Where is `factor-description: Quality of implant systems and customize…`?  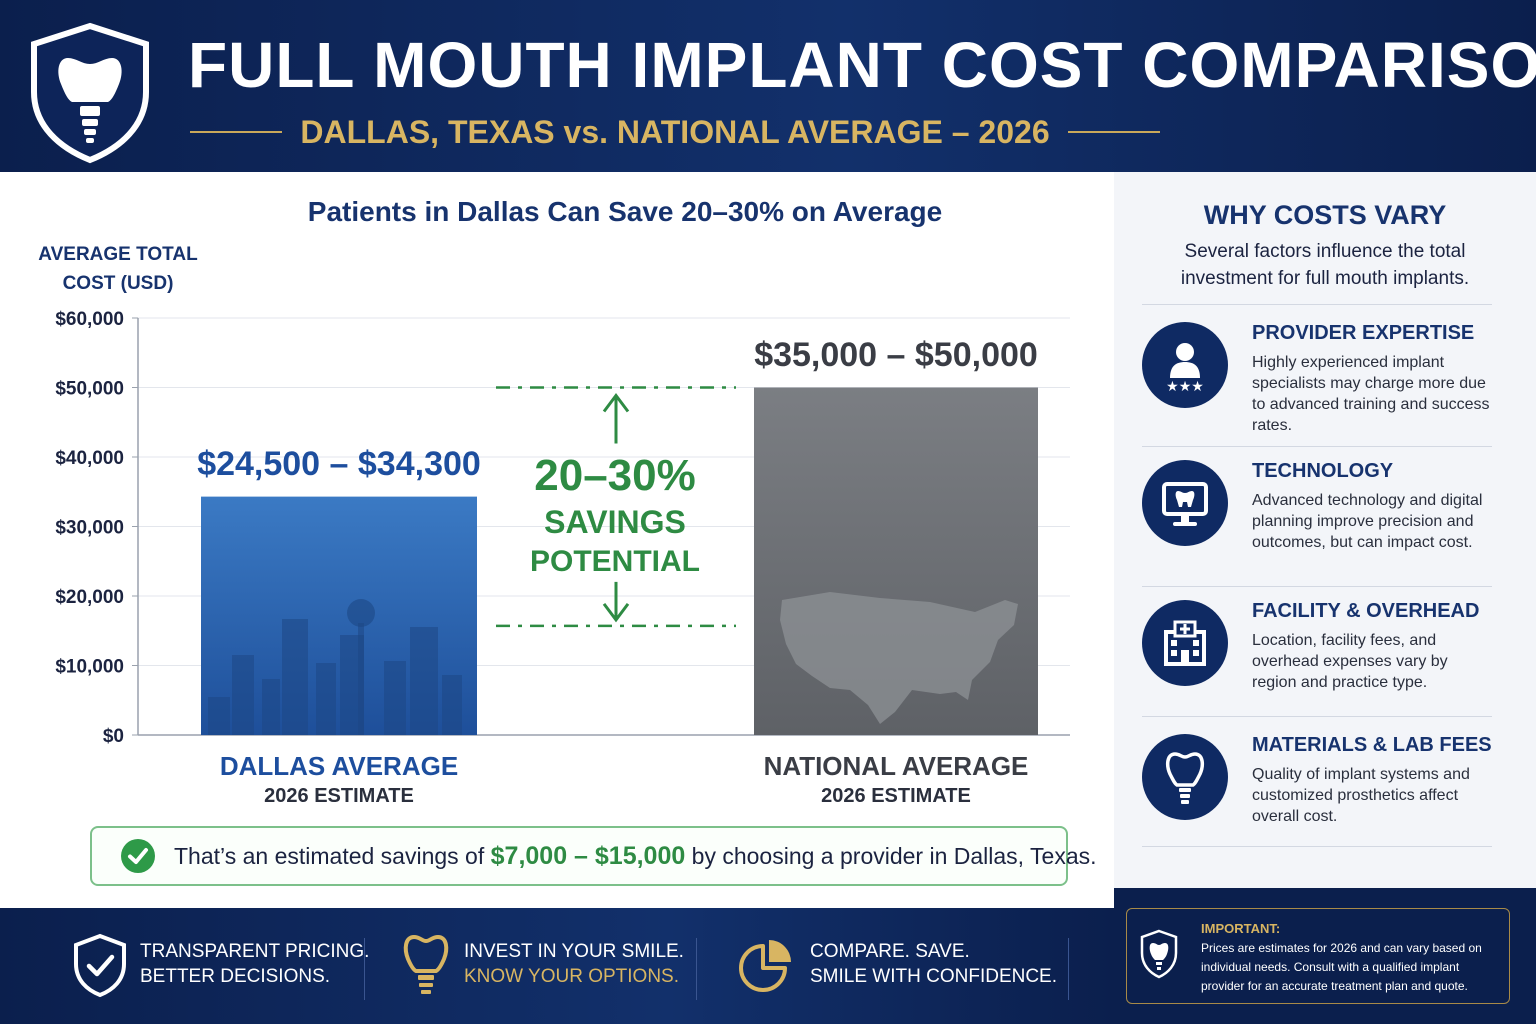 factor-description: Quality of implant systems and customize… is located at coordinates (1361, 795).